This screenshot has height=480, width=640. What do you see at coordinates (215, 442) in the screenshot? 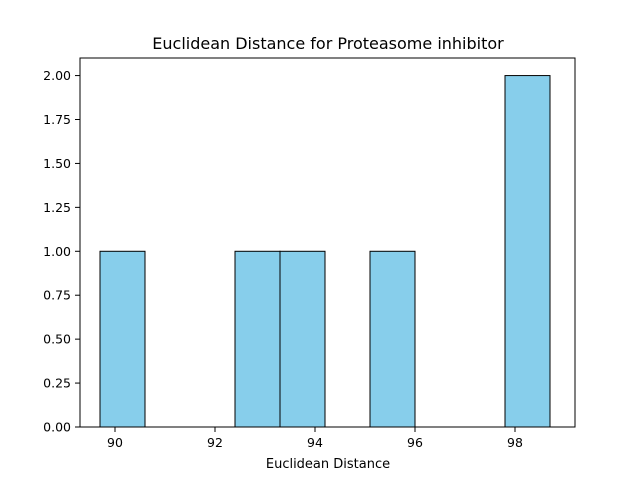
I see `x-tick-label: 92` at bounding box center [215, 442].